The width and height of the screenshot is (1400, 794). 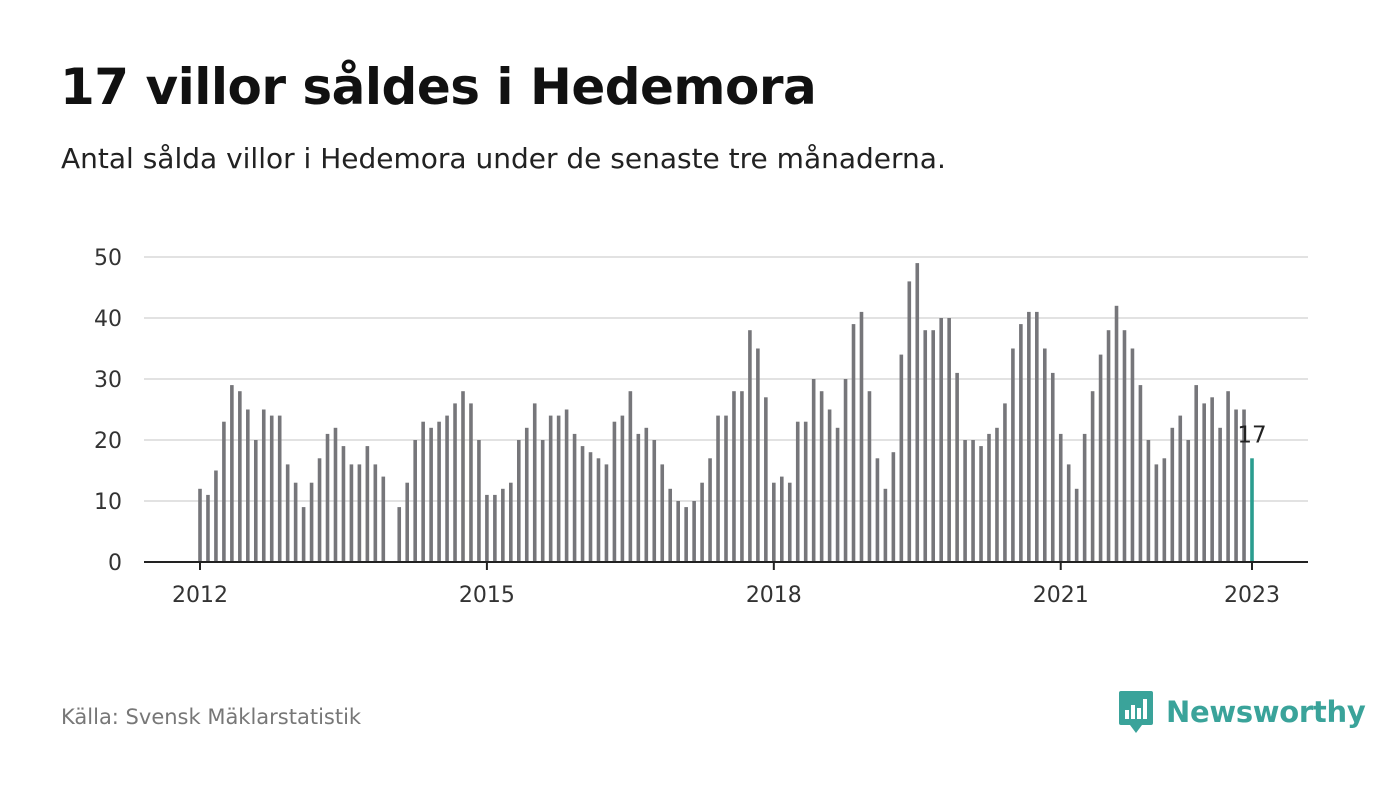 I want to click on y-tick-label: 10, so click(x=108, y=502).